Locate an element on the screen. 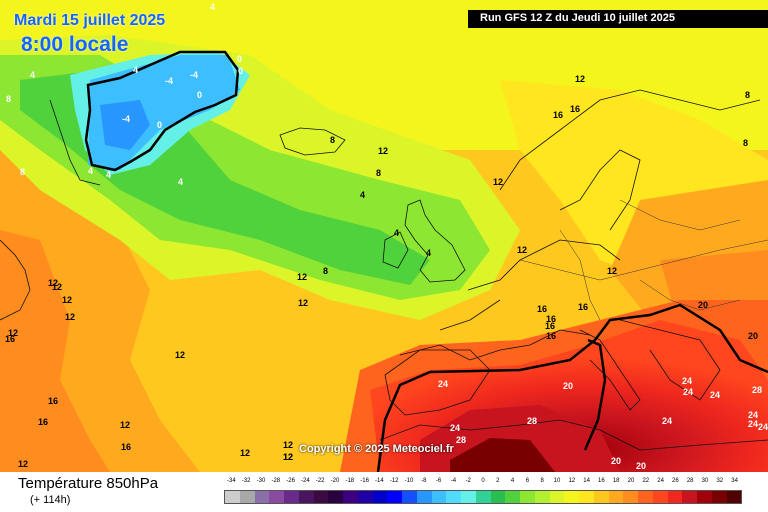 The width and height of the screenshot is (768, 512). scale-label: 18 is located at coordinates (616, 481).